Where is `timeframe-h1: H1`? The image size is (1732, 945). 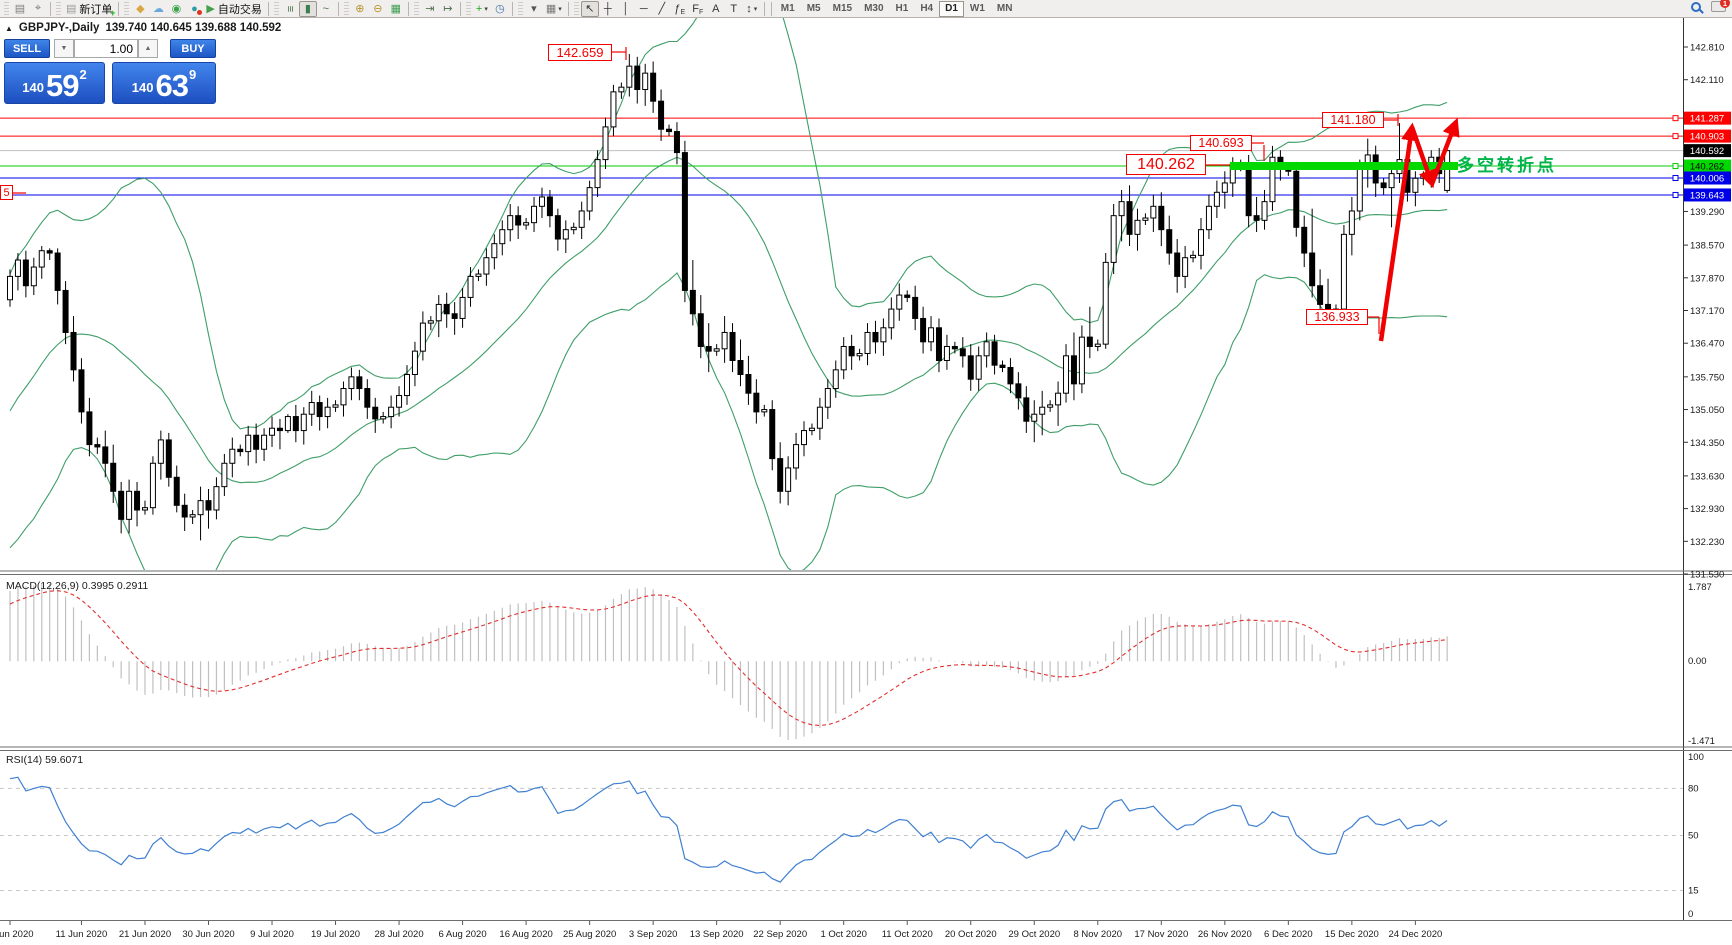
timeframe-h1: H1 is located at coordinates (902, 8).